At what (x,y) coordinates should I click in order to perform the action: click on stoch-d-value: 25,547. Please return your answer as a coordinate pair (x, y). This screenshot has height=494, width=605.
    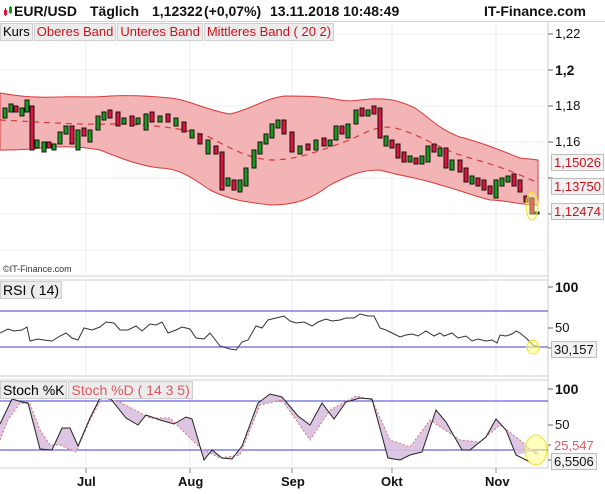
    Looking at the image, I should click on (574, 445).